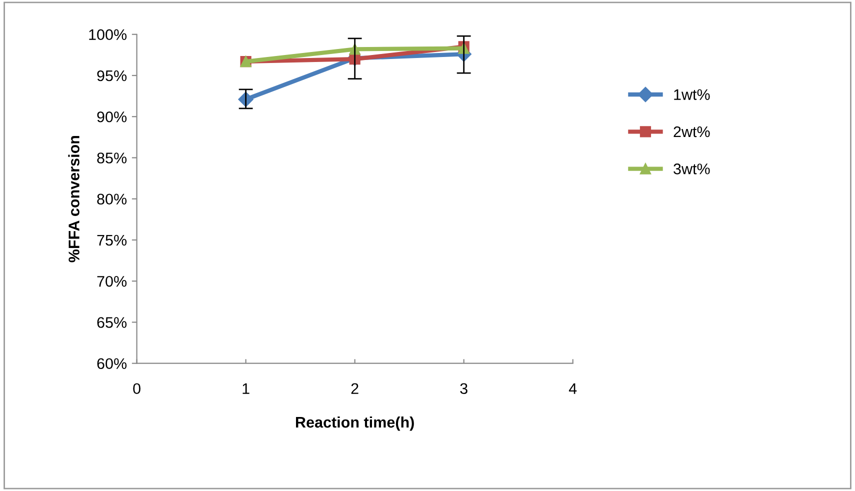 The image size is (855, 491). What do you see at coordinates (354, 388) in the screenshot?
I see `x-tick-label: 2` at bounding box center [354, 388].